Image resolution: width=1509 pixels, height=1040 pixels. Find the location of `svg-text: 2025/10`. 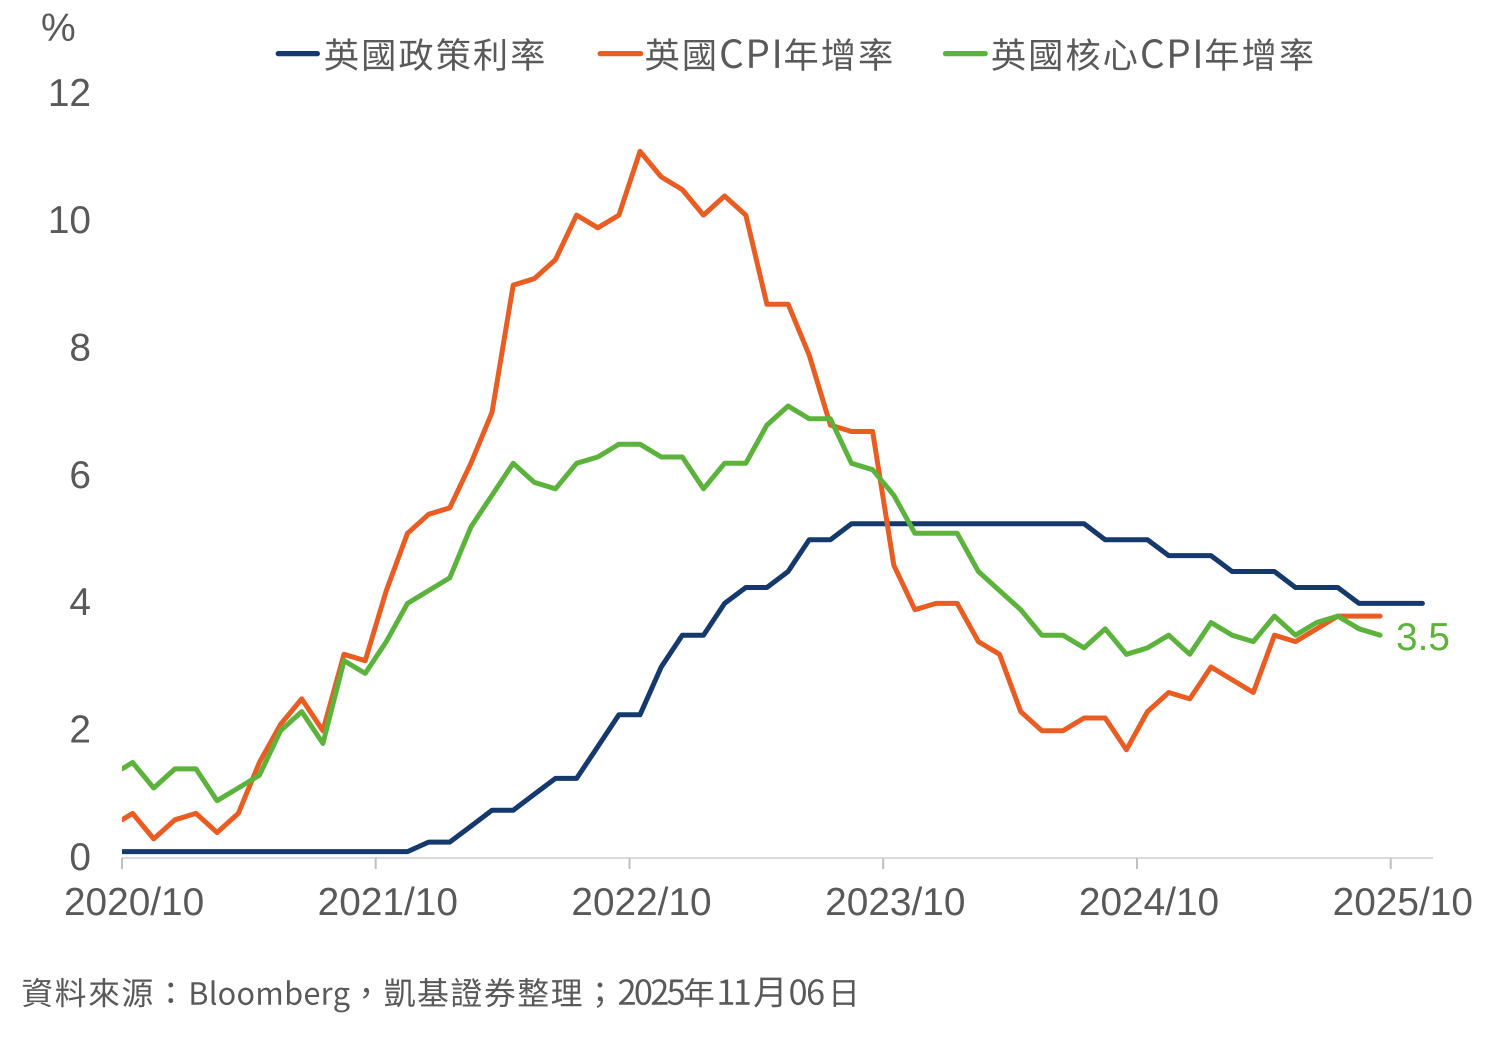

svg-text: 2025/10 is located at coordinates (1403, 902).